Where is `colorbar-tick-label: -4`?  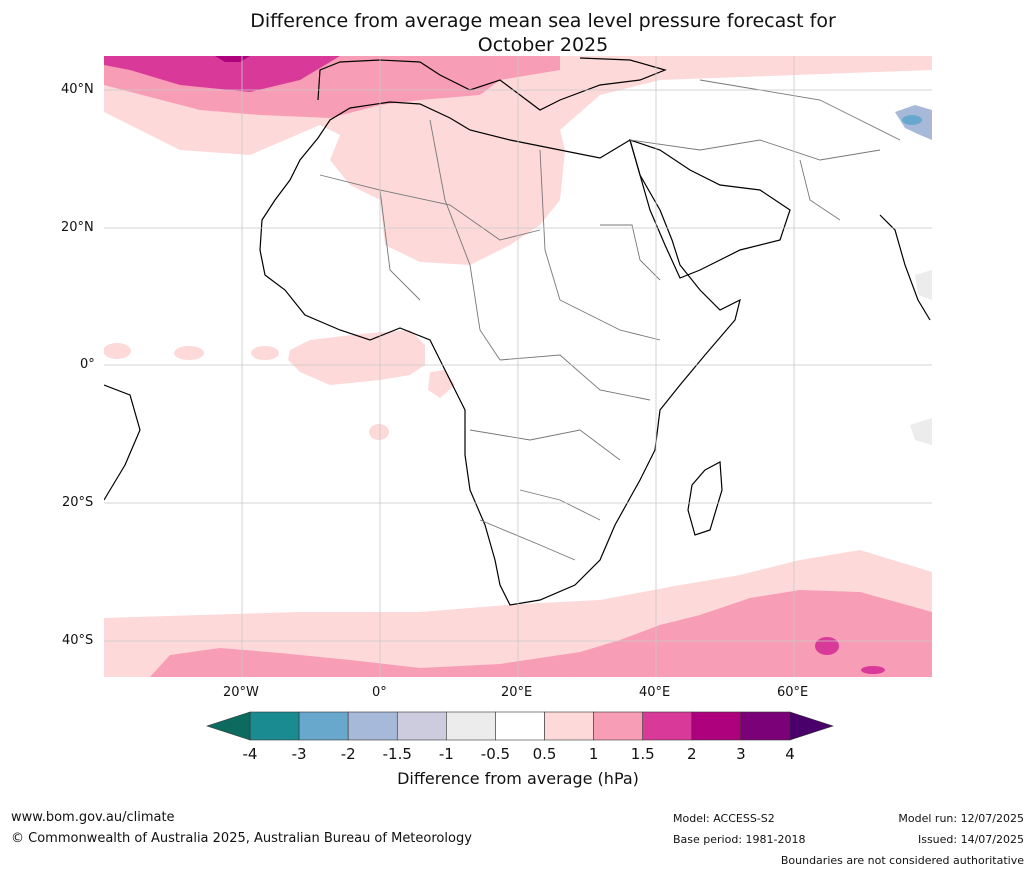
colorbar-tick-label: -4 is located at coordinates (250, 754).